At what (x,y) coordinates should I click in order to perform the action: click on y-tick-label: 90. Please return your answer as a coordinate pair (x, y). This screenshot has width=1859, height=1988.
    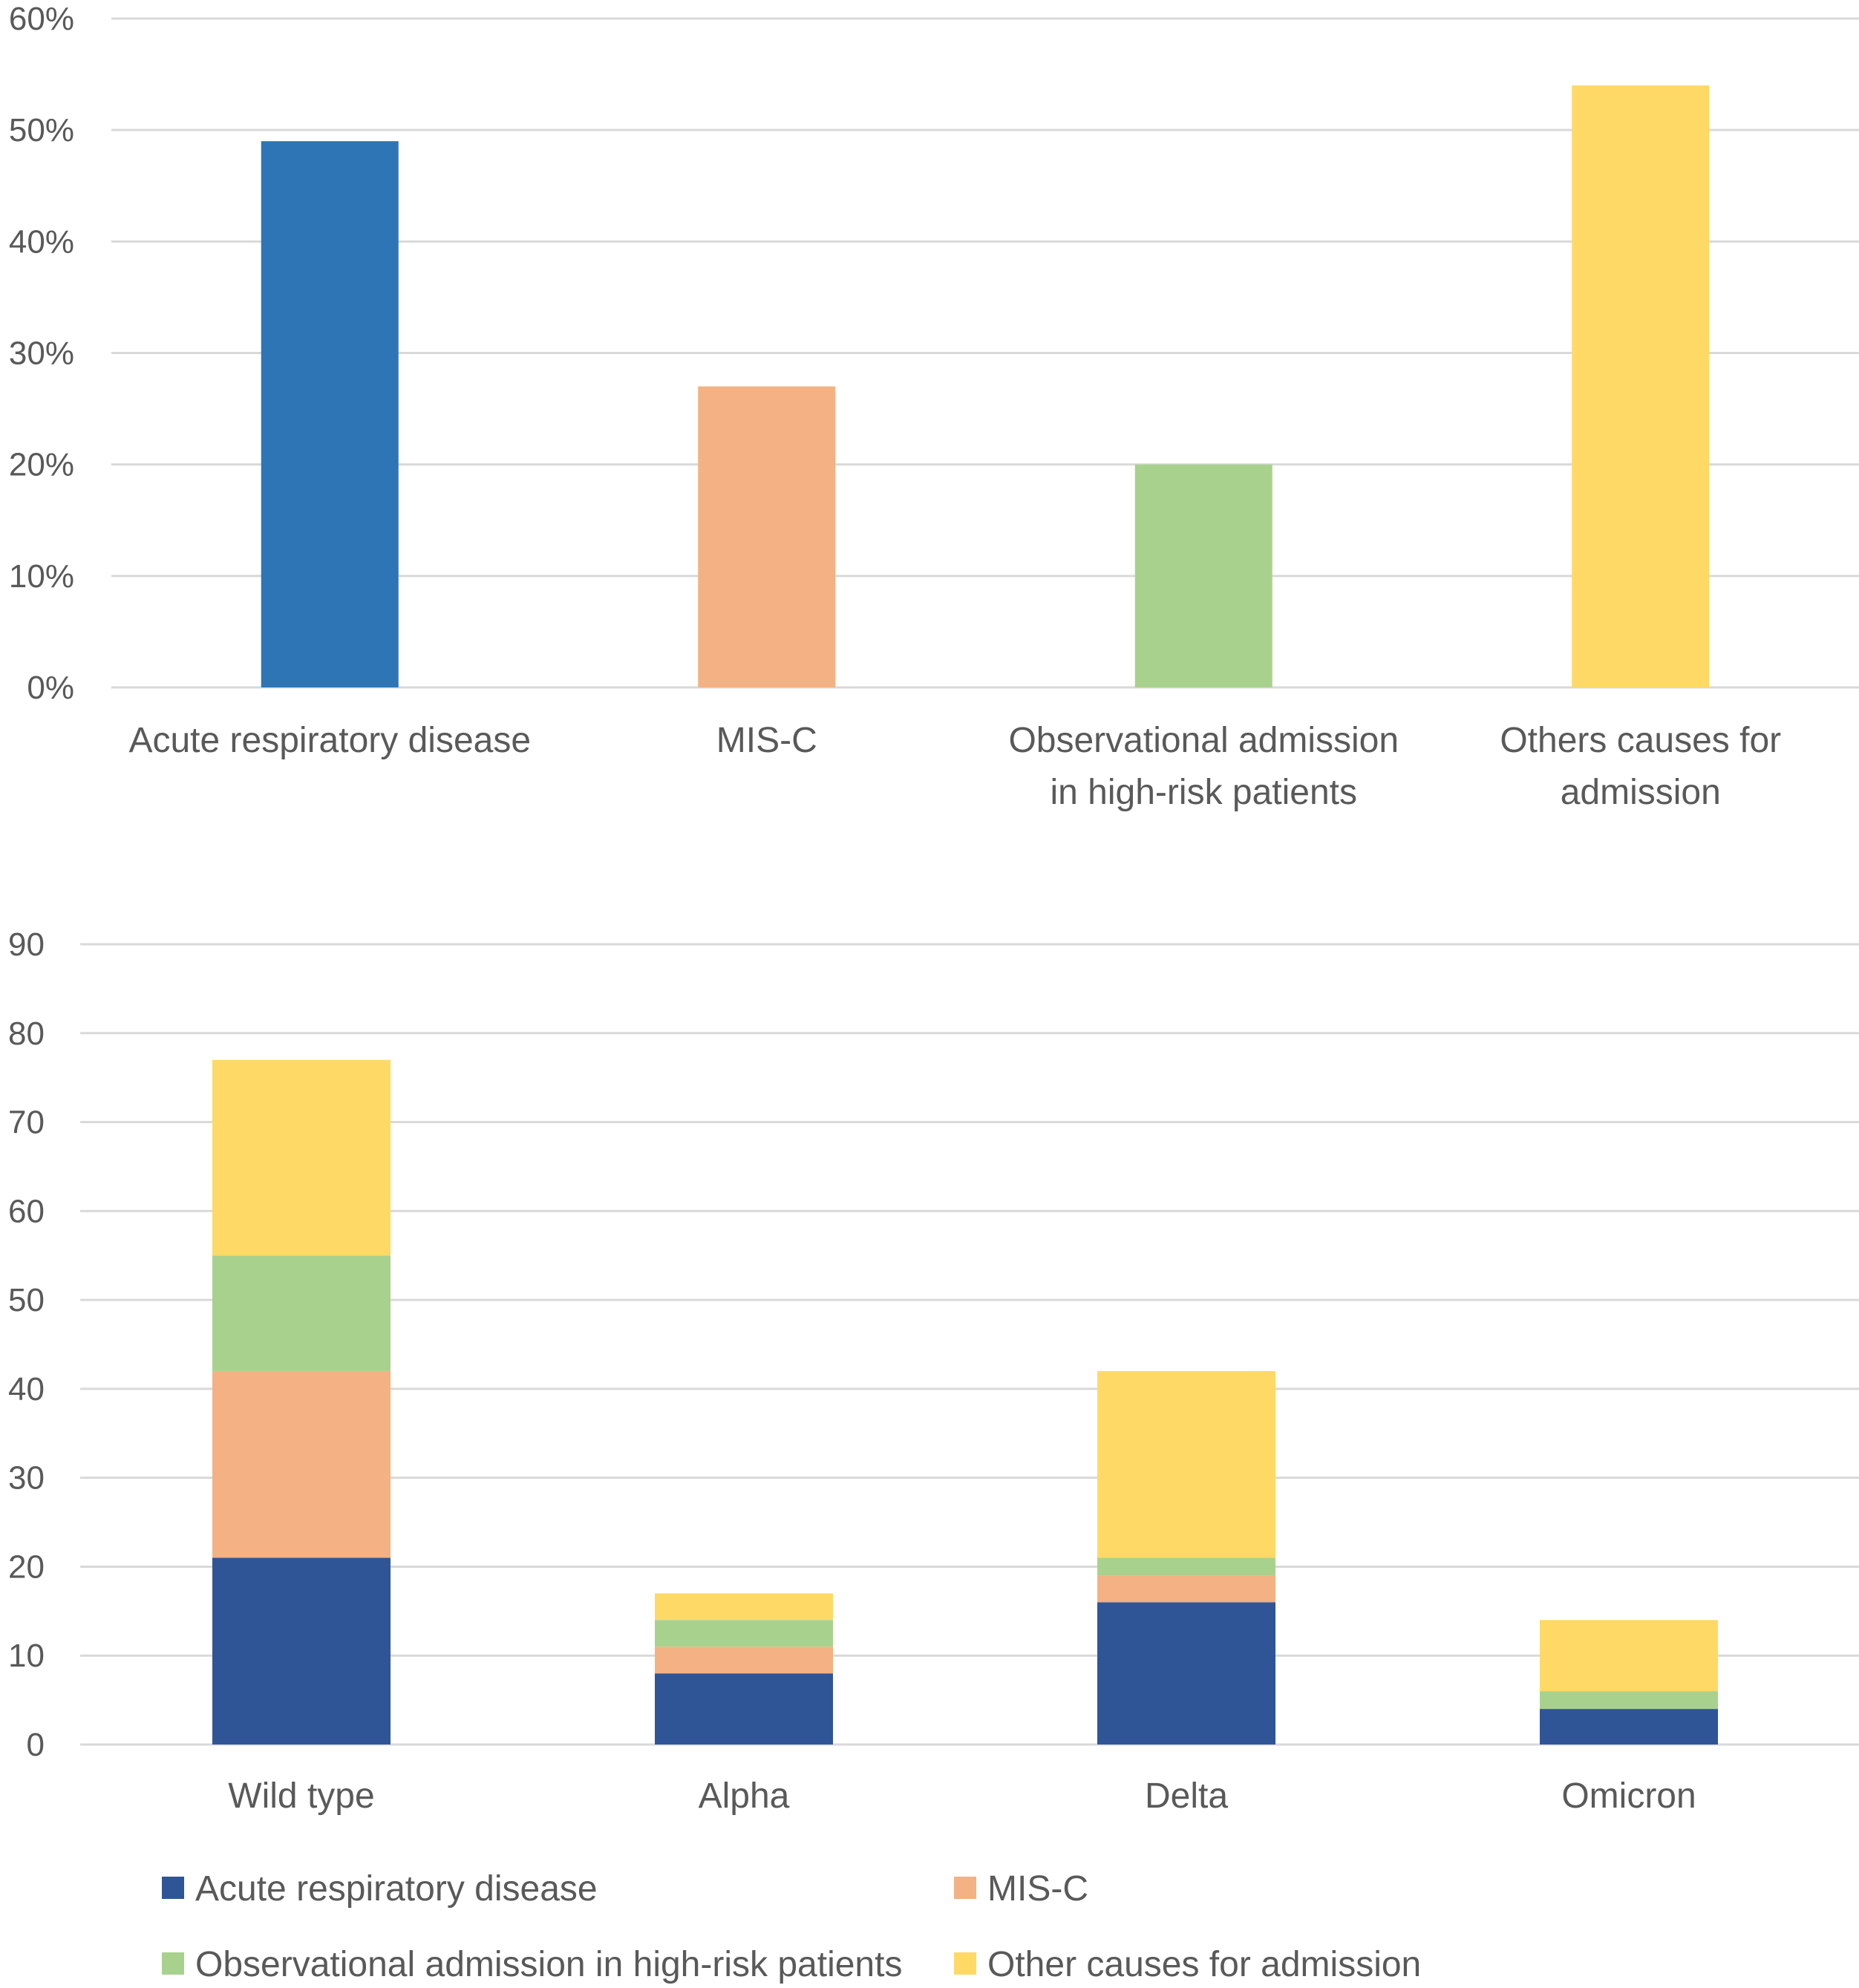
    Looking at the image, I should click on (26, 945).